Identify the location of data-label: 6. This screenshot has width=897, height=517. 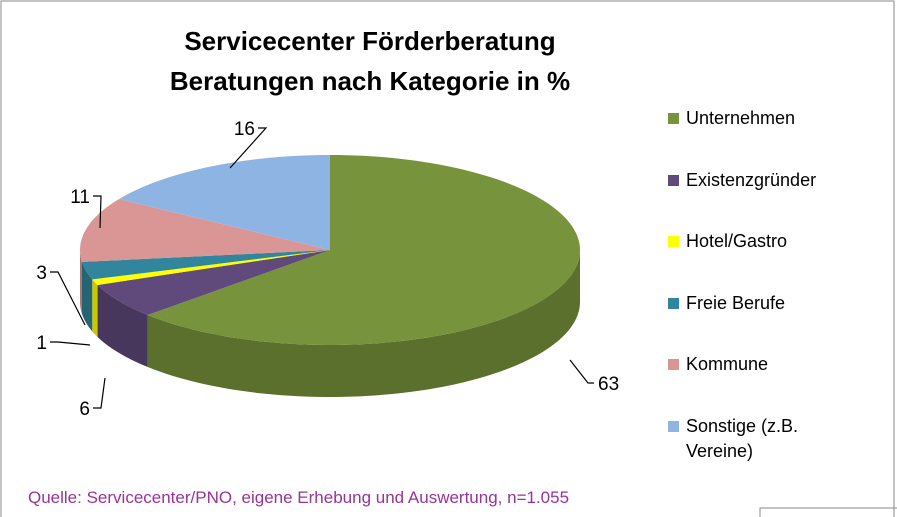
(84, 409).